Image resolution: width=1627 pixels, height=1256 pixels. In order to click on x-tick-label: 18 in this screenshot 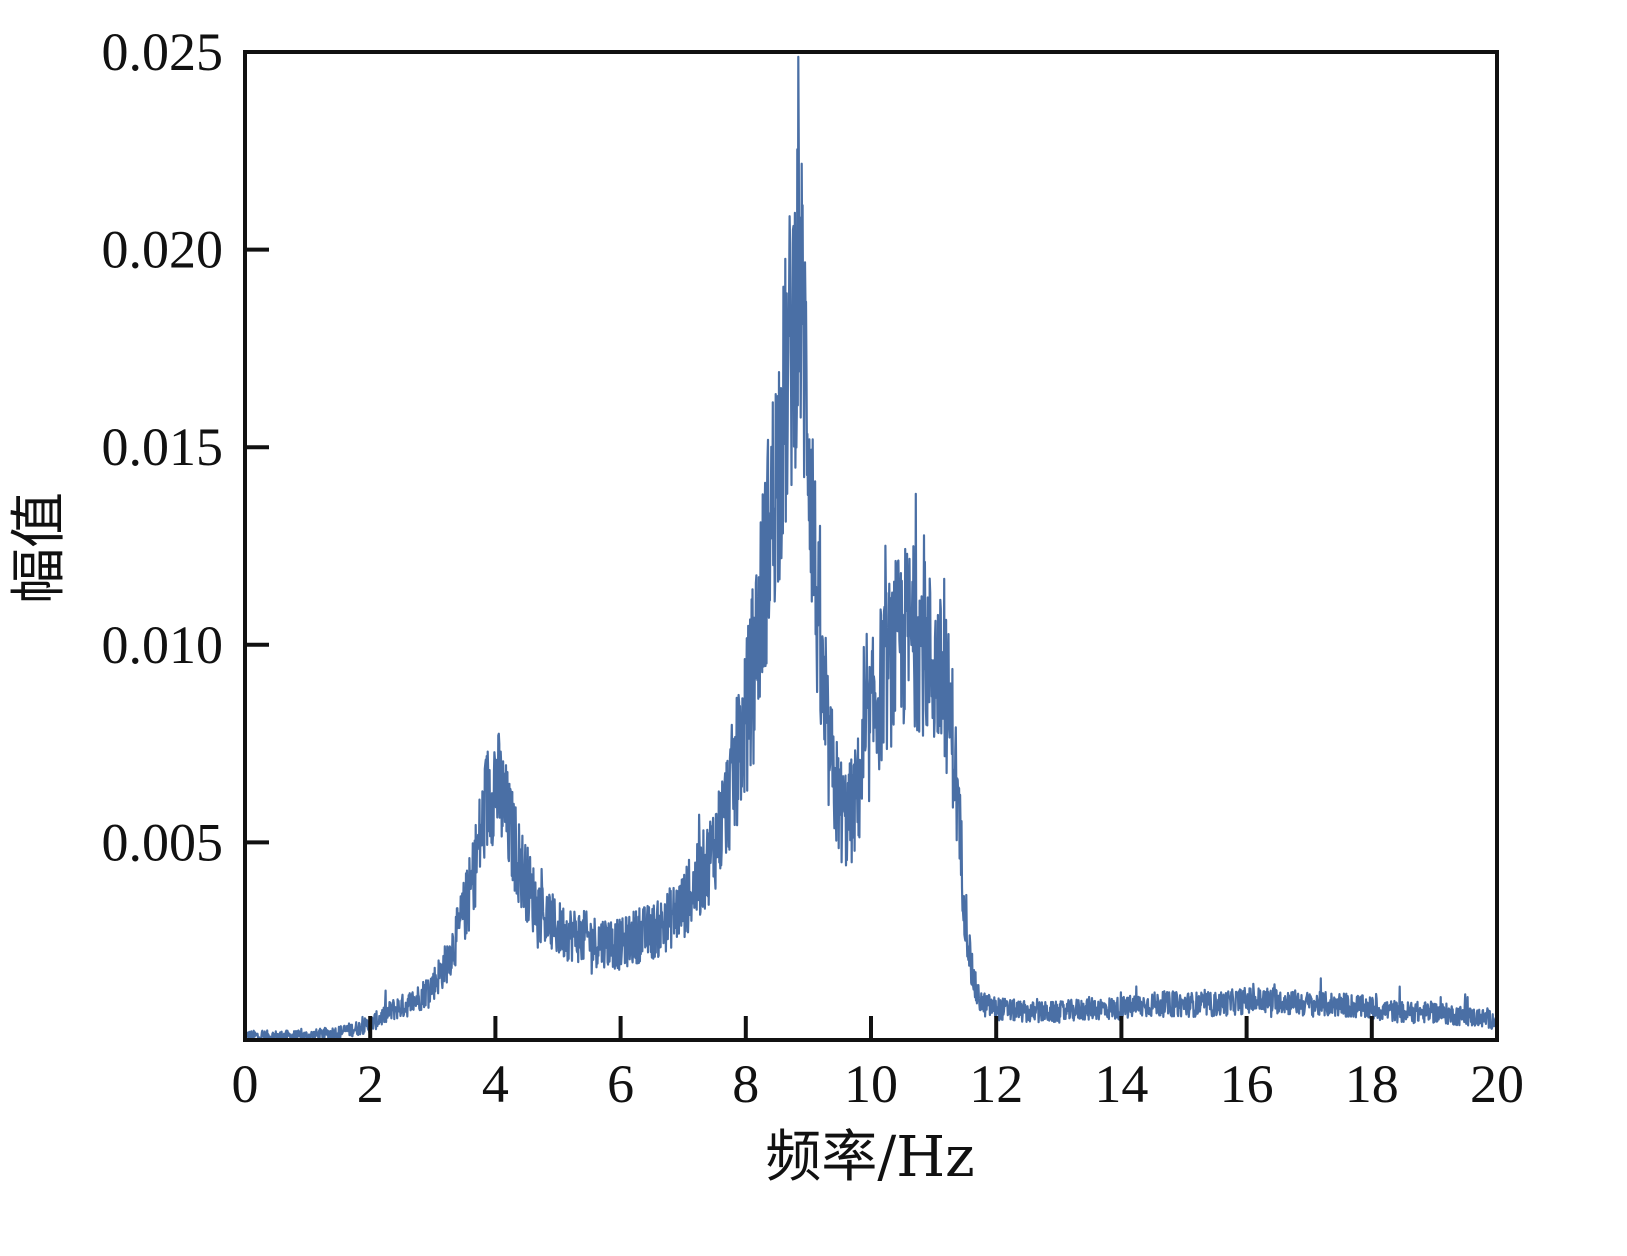, I will do `click(1372, 1084)`.